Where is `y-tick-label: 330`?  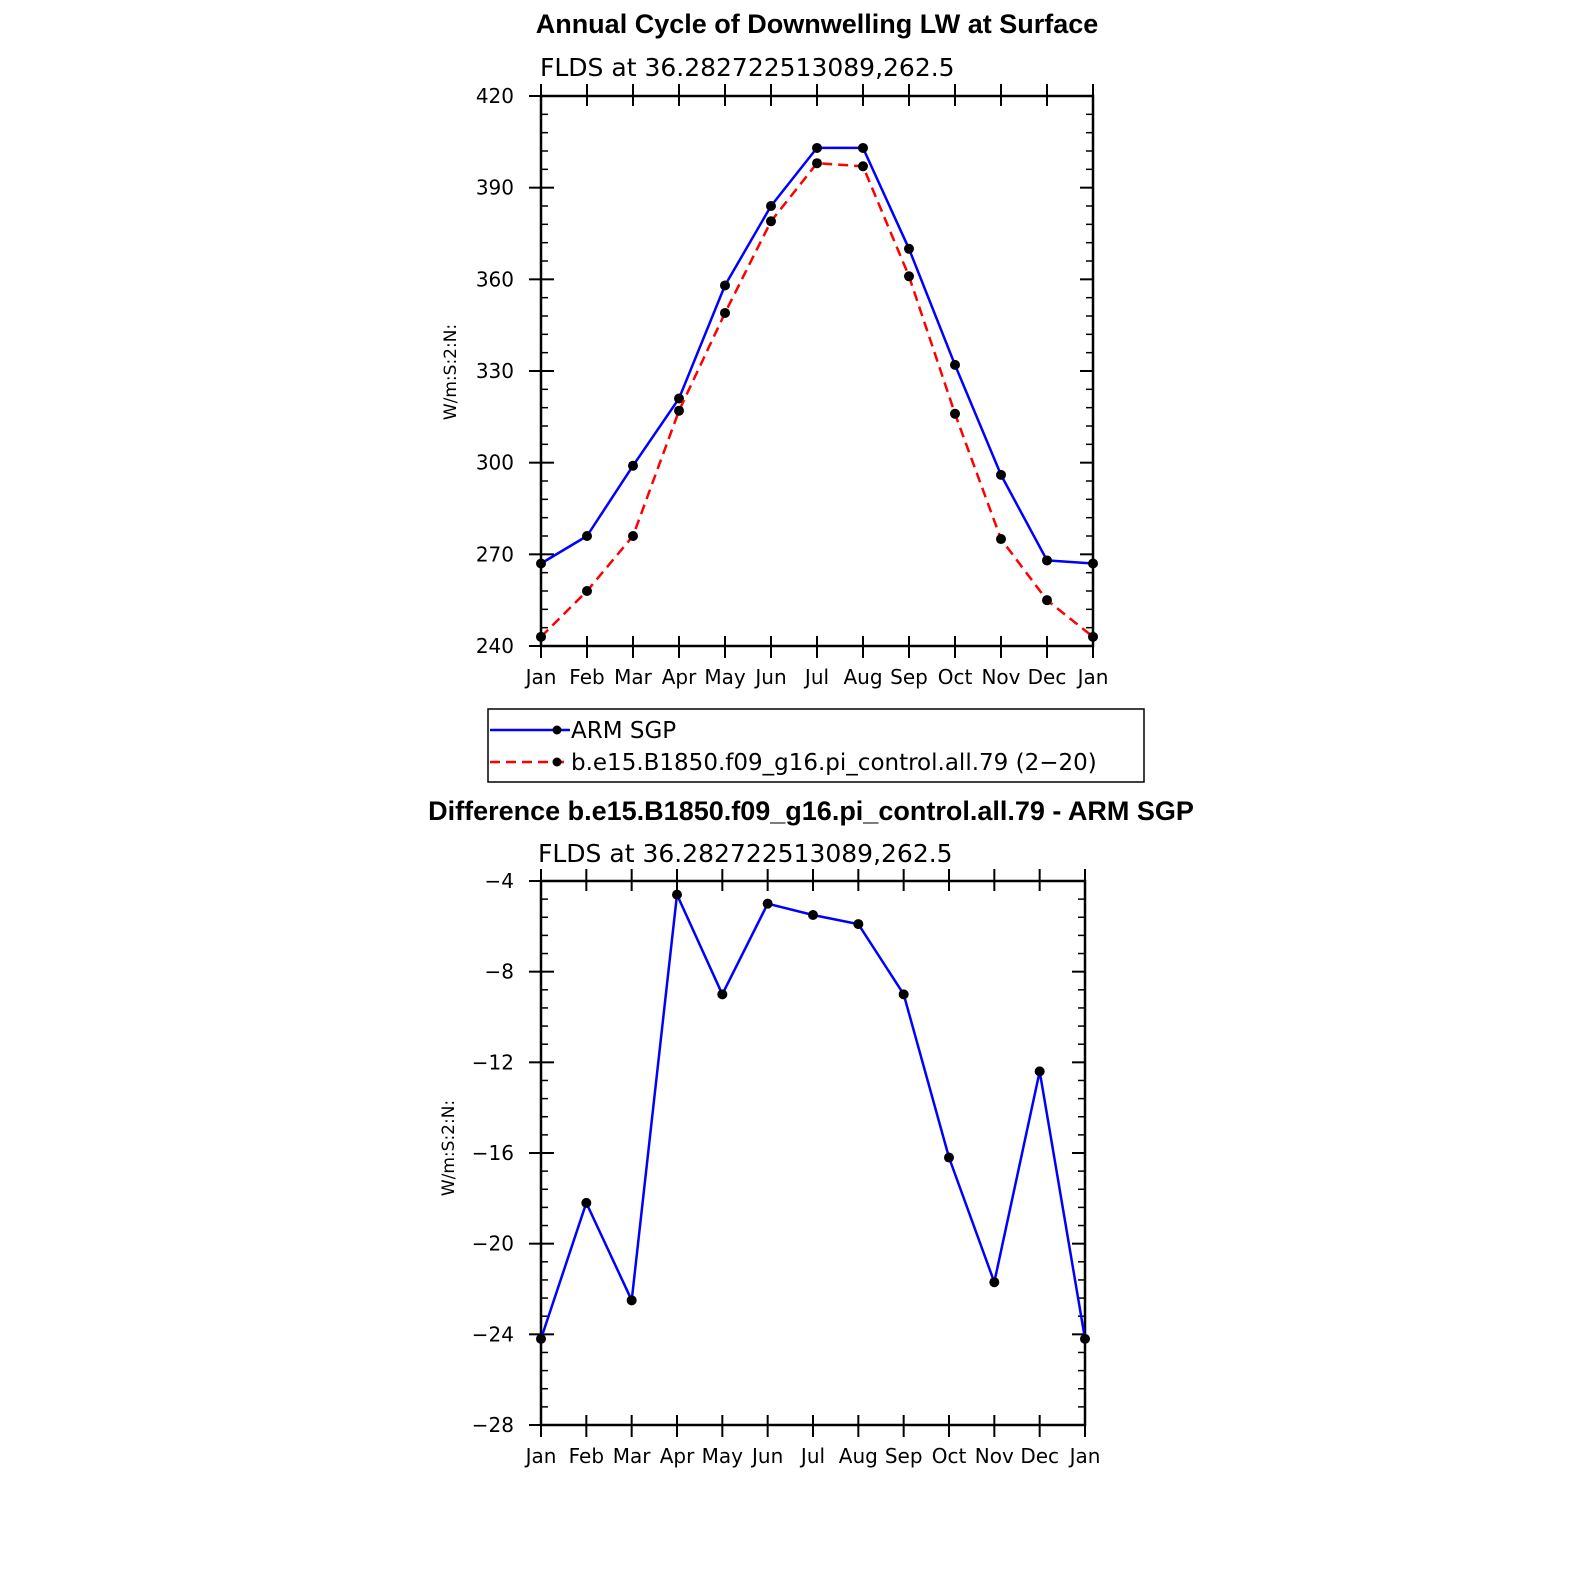
y-tick-label: 330 is located at coordinates (495, 371).